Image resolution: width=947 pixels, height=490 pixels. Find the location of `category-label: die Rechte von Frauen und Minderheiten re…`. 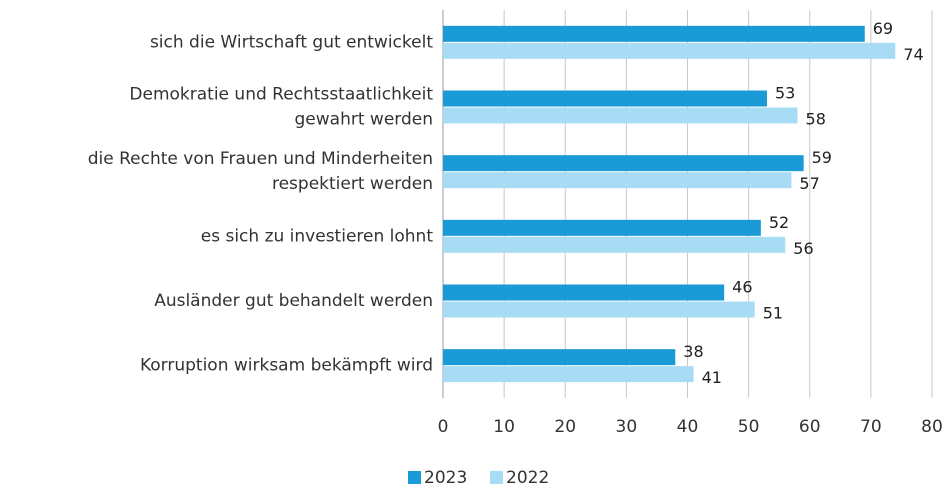

category-label: die Rechte von Frauen und Minderheiten re… is located at coordinates (260, 171).